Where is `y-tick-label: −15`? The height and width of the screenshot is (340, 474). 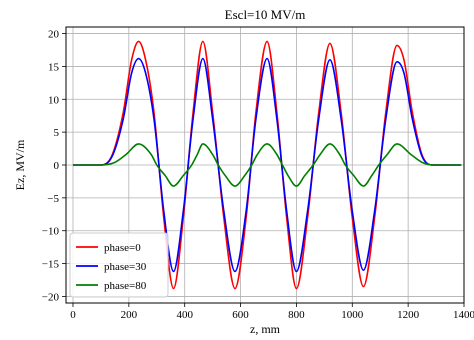 y-tick-label: −15 is located at coordinates (51, 265).